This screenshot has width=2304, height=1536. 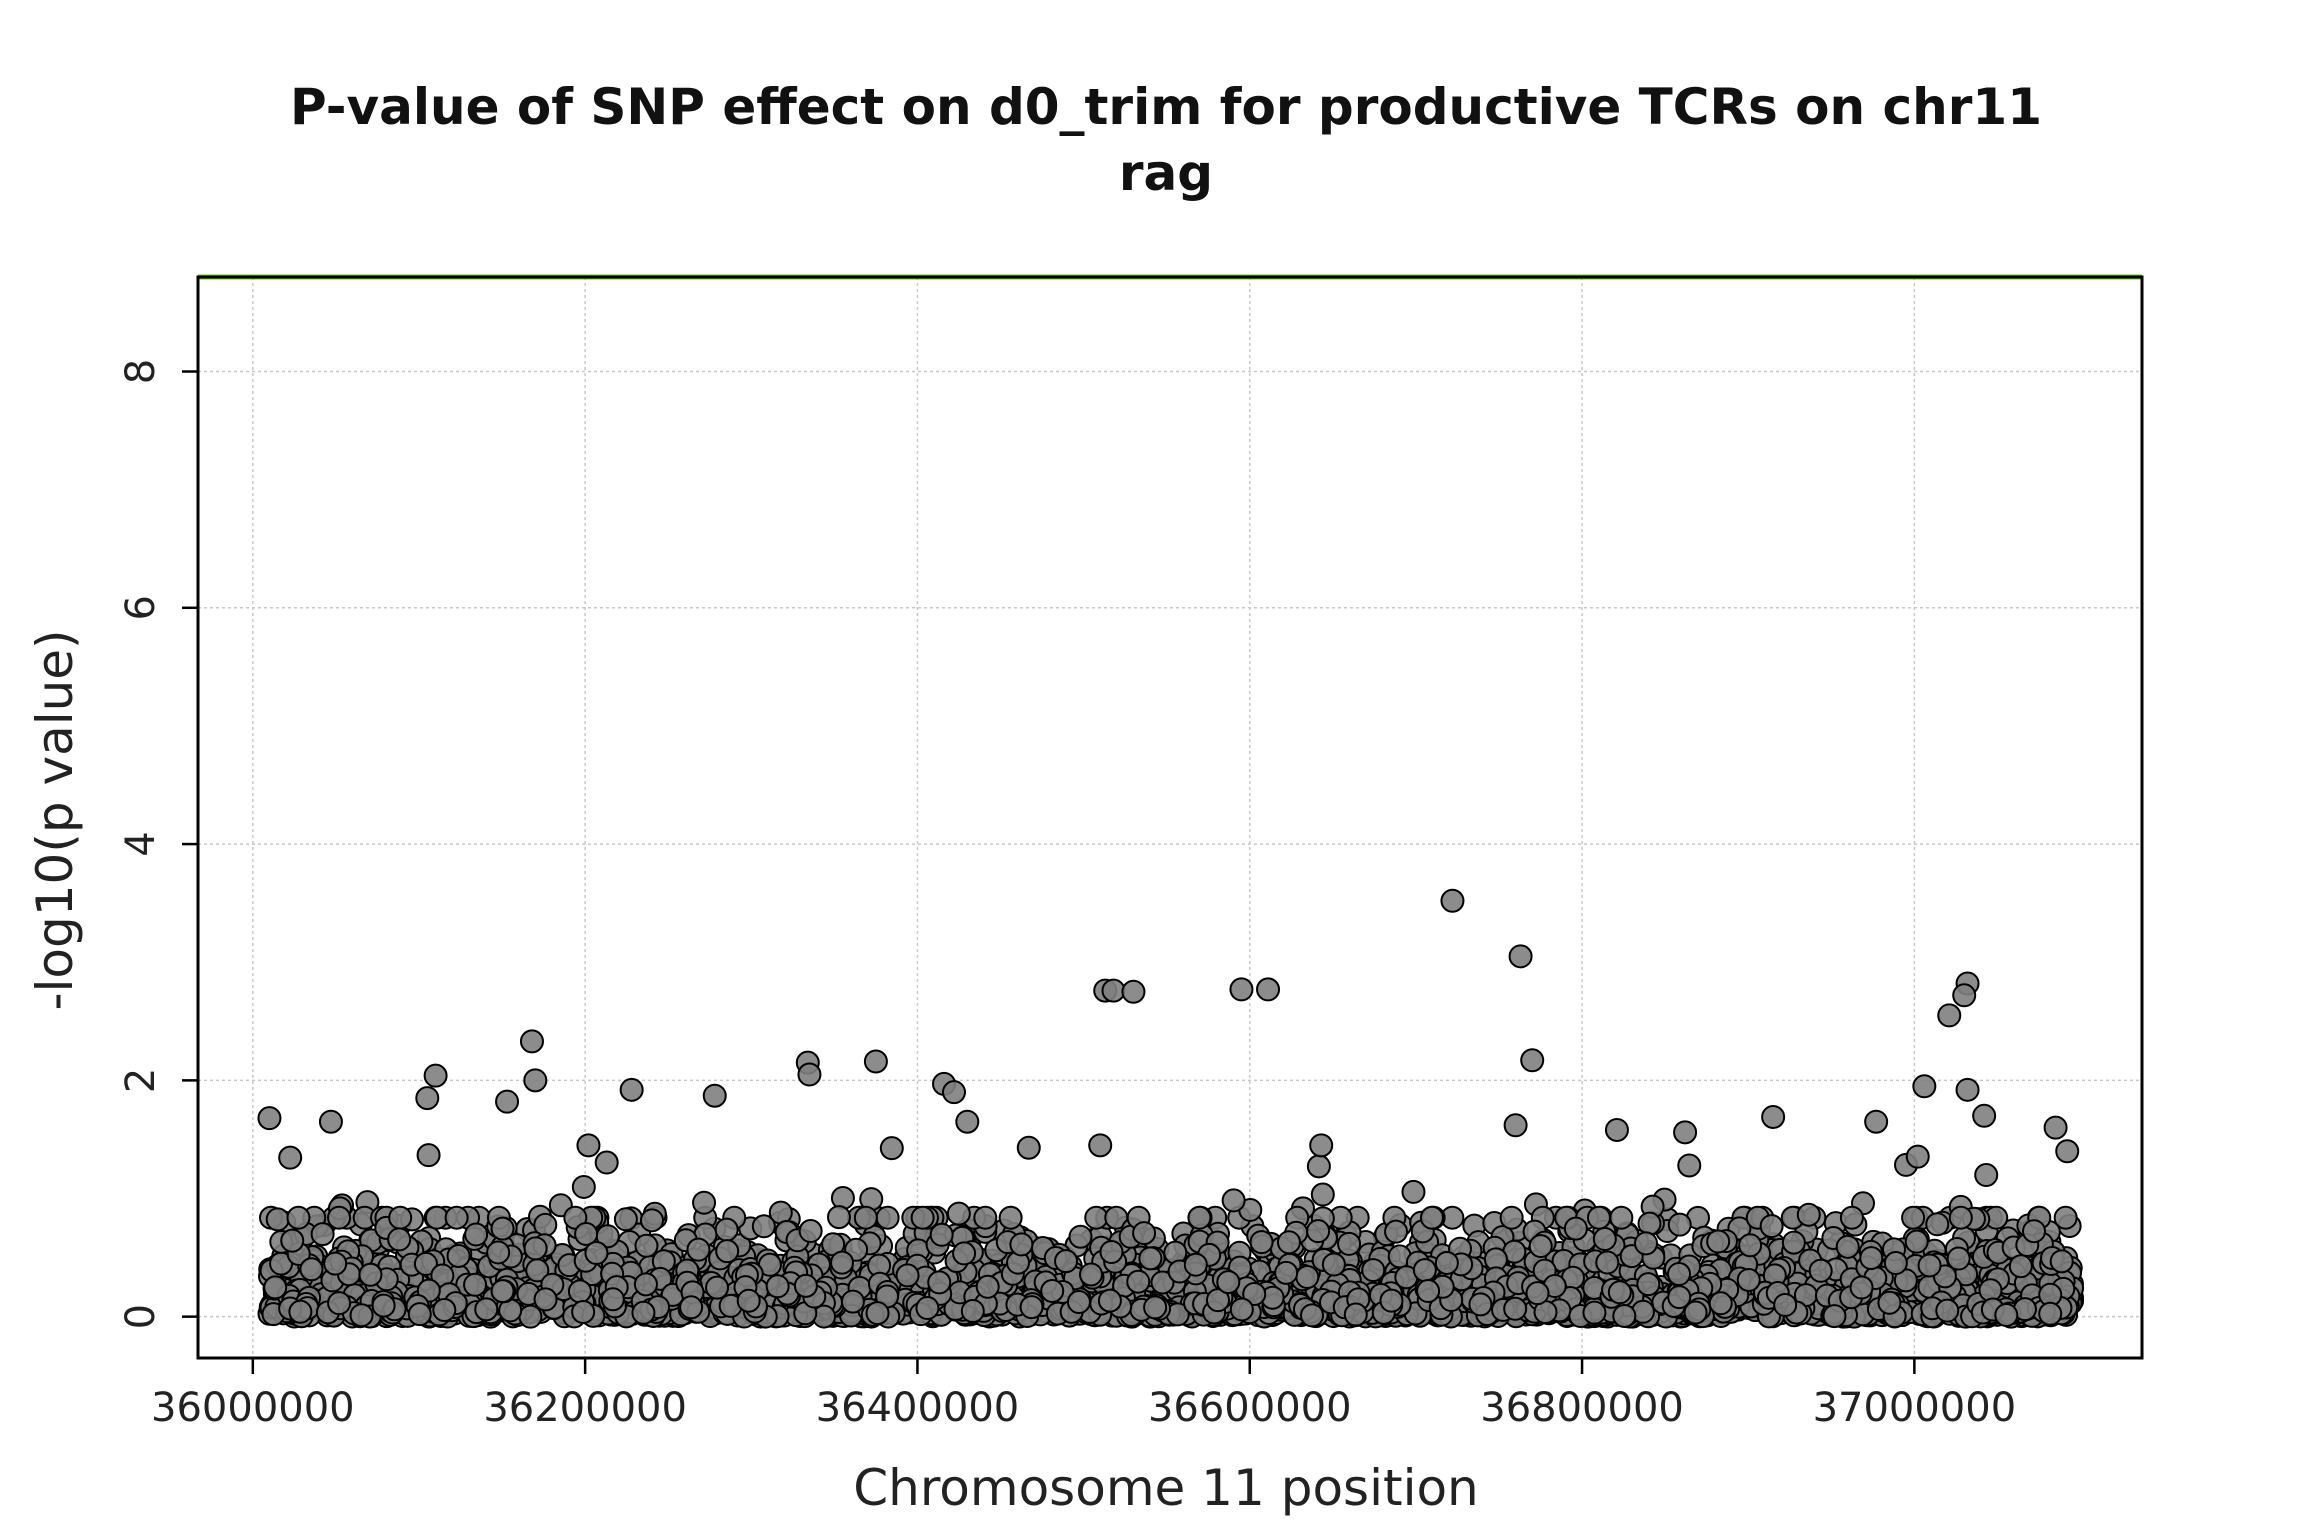 I want to click on x-tick-label: 36000000, so click(x=253, y=1408).